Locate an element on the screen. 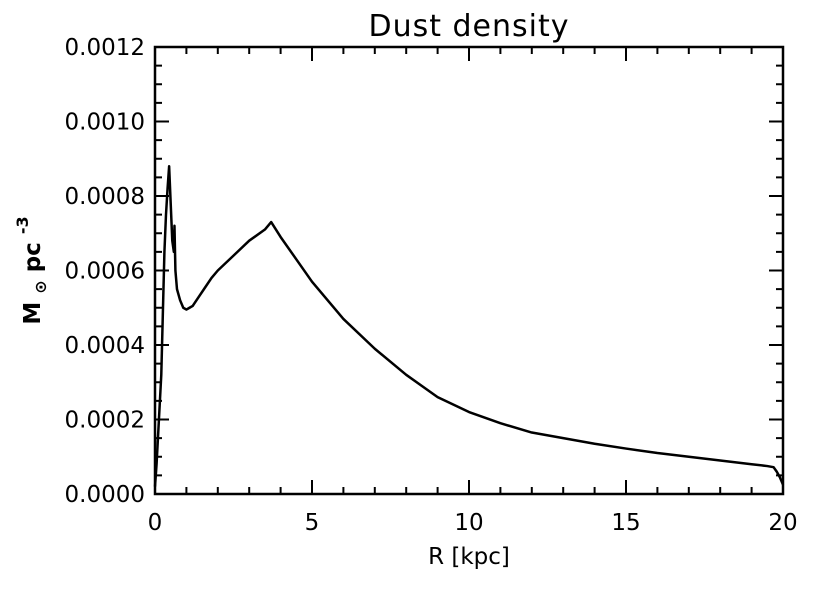  chart-title: Dust density is located at coordinates (468, 26).